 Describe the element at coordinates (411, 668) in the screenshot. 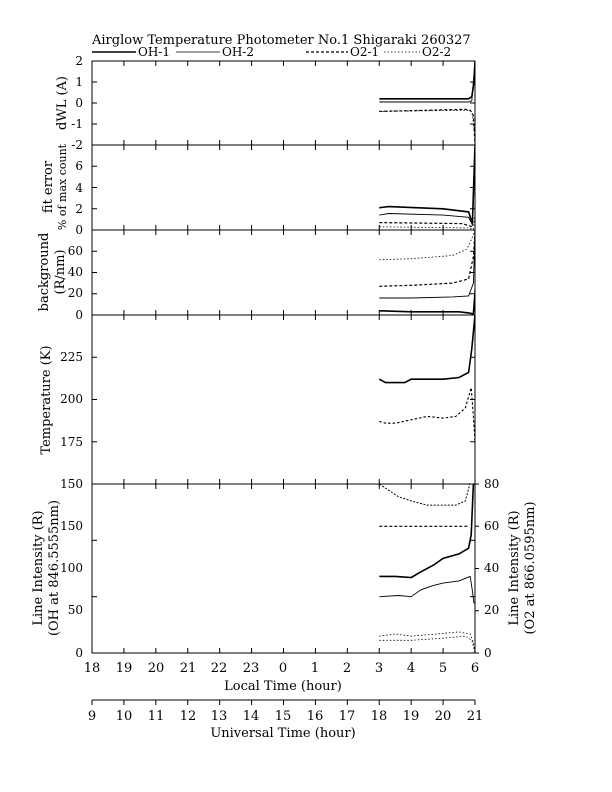

I see `lt-tick-4: 4` at that location.